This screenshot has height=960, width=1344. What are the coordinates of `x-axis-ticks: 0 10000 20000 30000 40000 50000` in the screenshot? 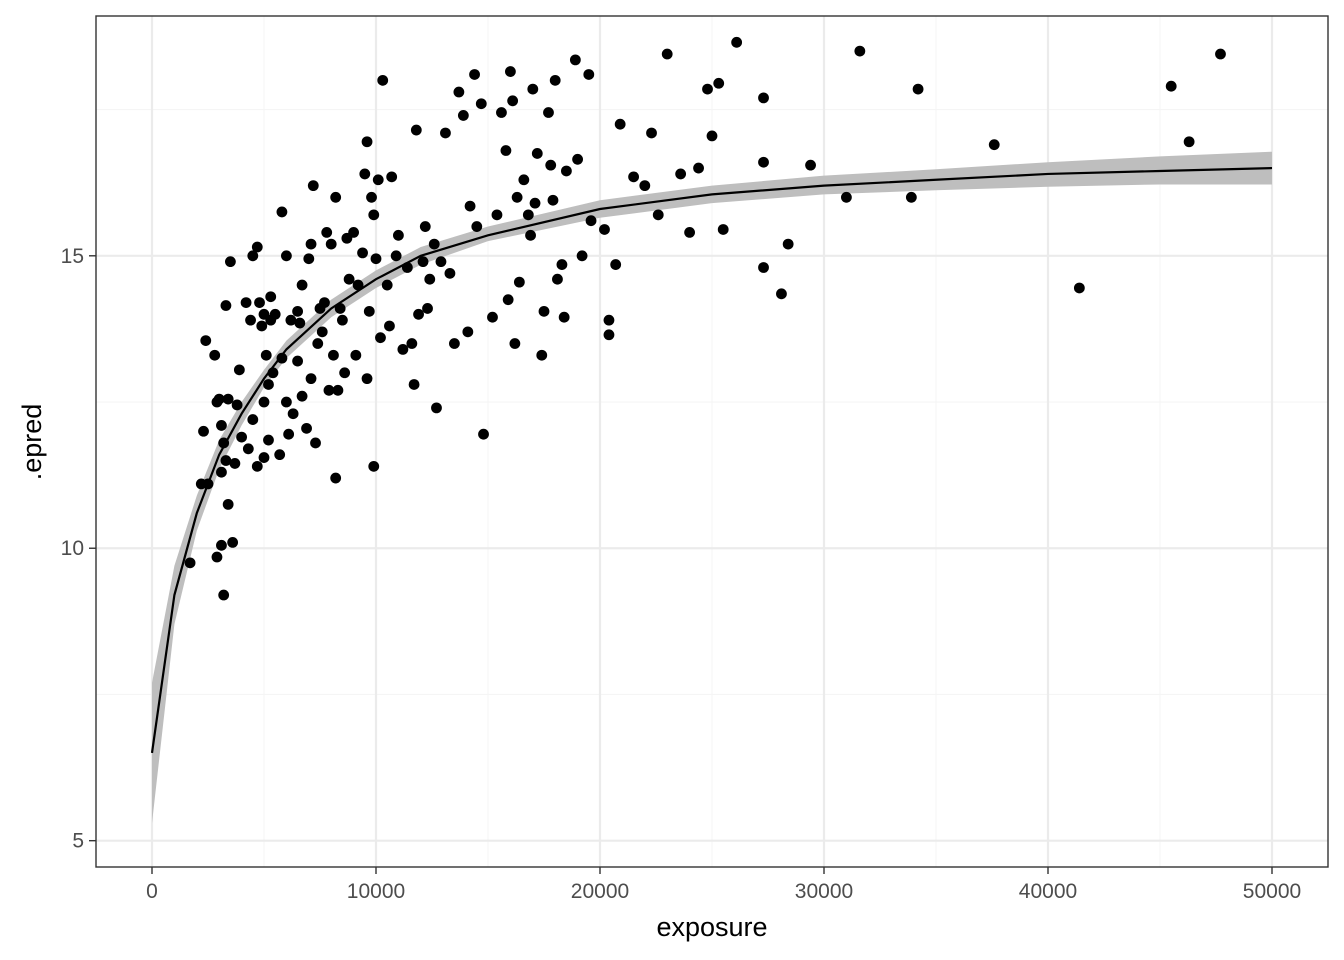 It's located at (723, 885).